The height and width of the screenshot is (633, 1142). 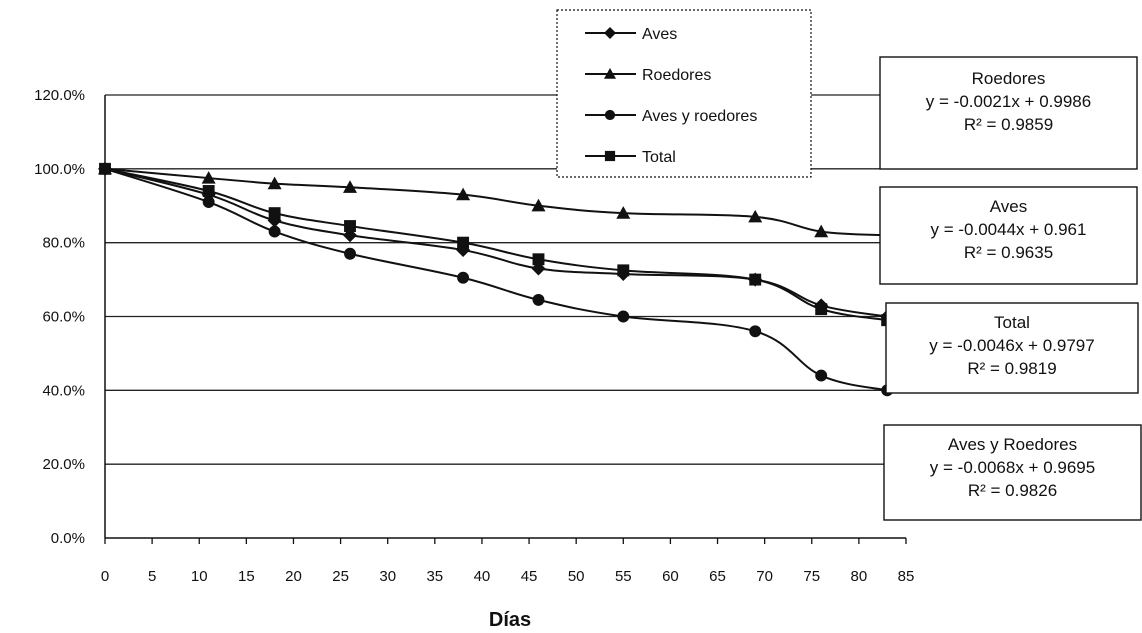 What do you see at coordinates (1012, 322) in the screenshot?
I see `equation-title: Total` at bounding box center [1012, 322].